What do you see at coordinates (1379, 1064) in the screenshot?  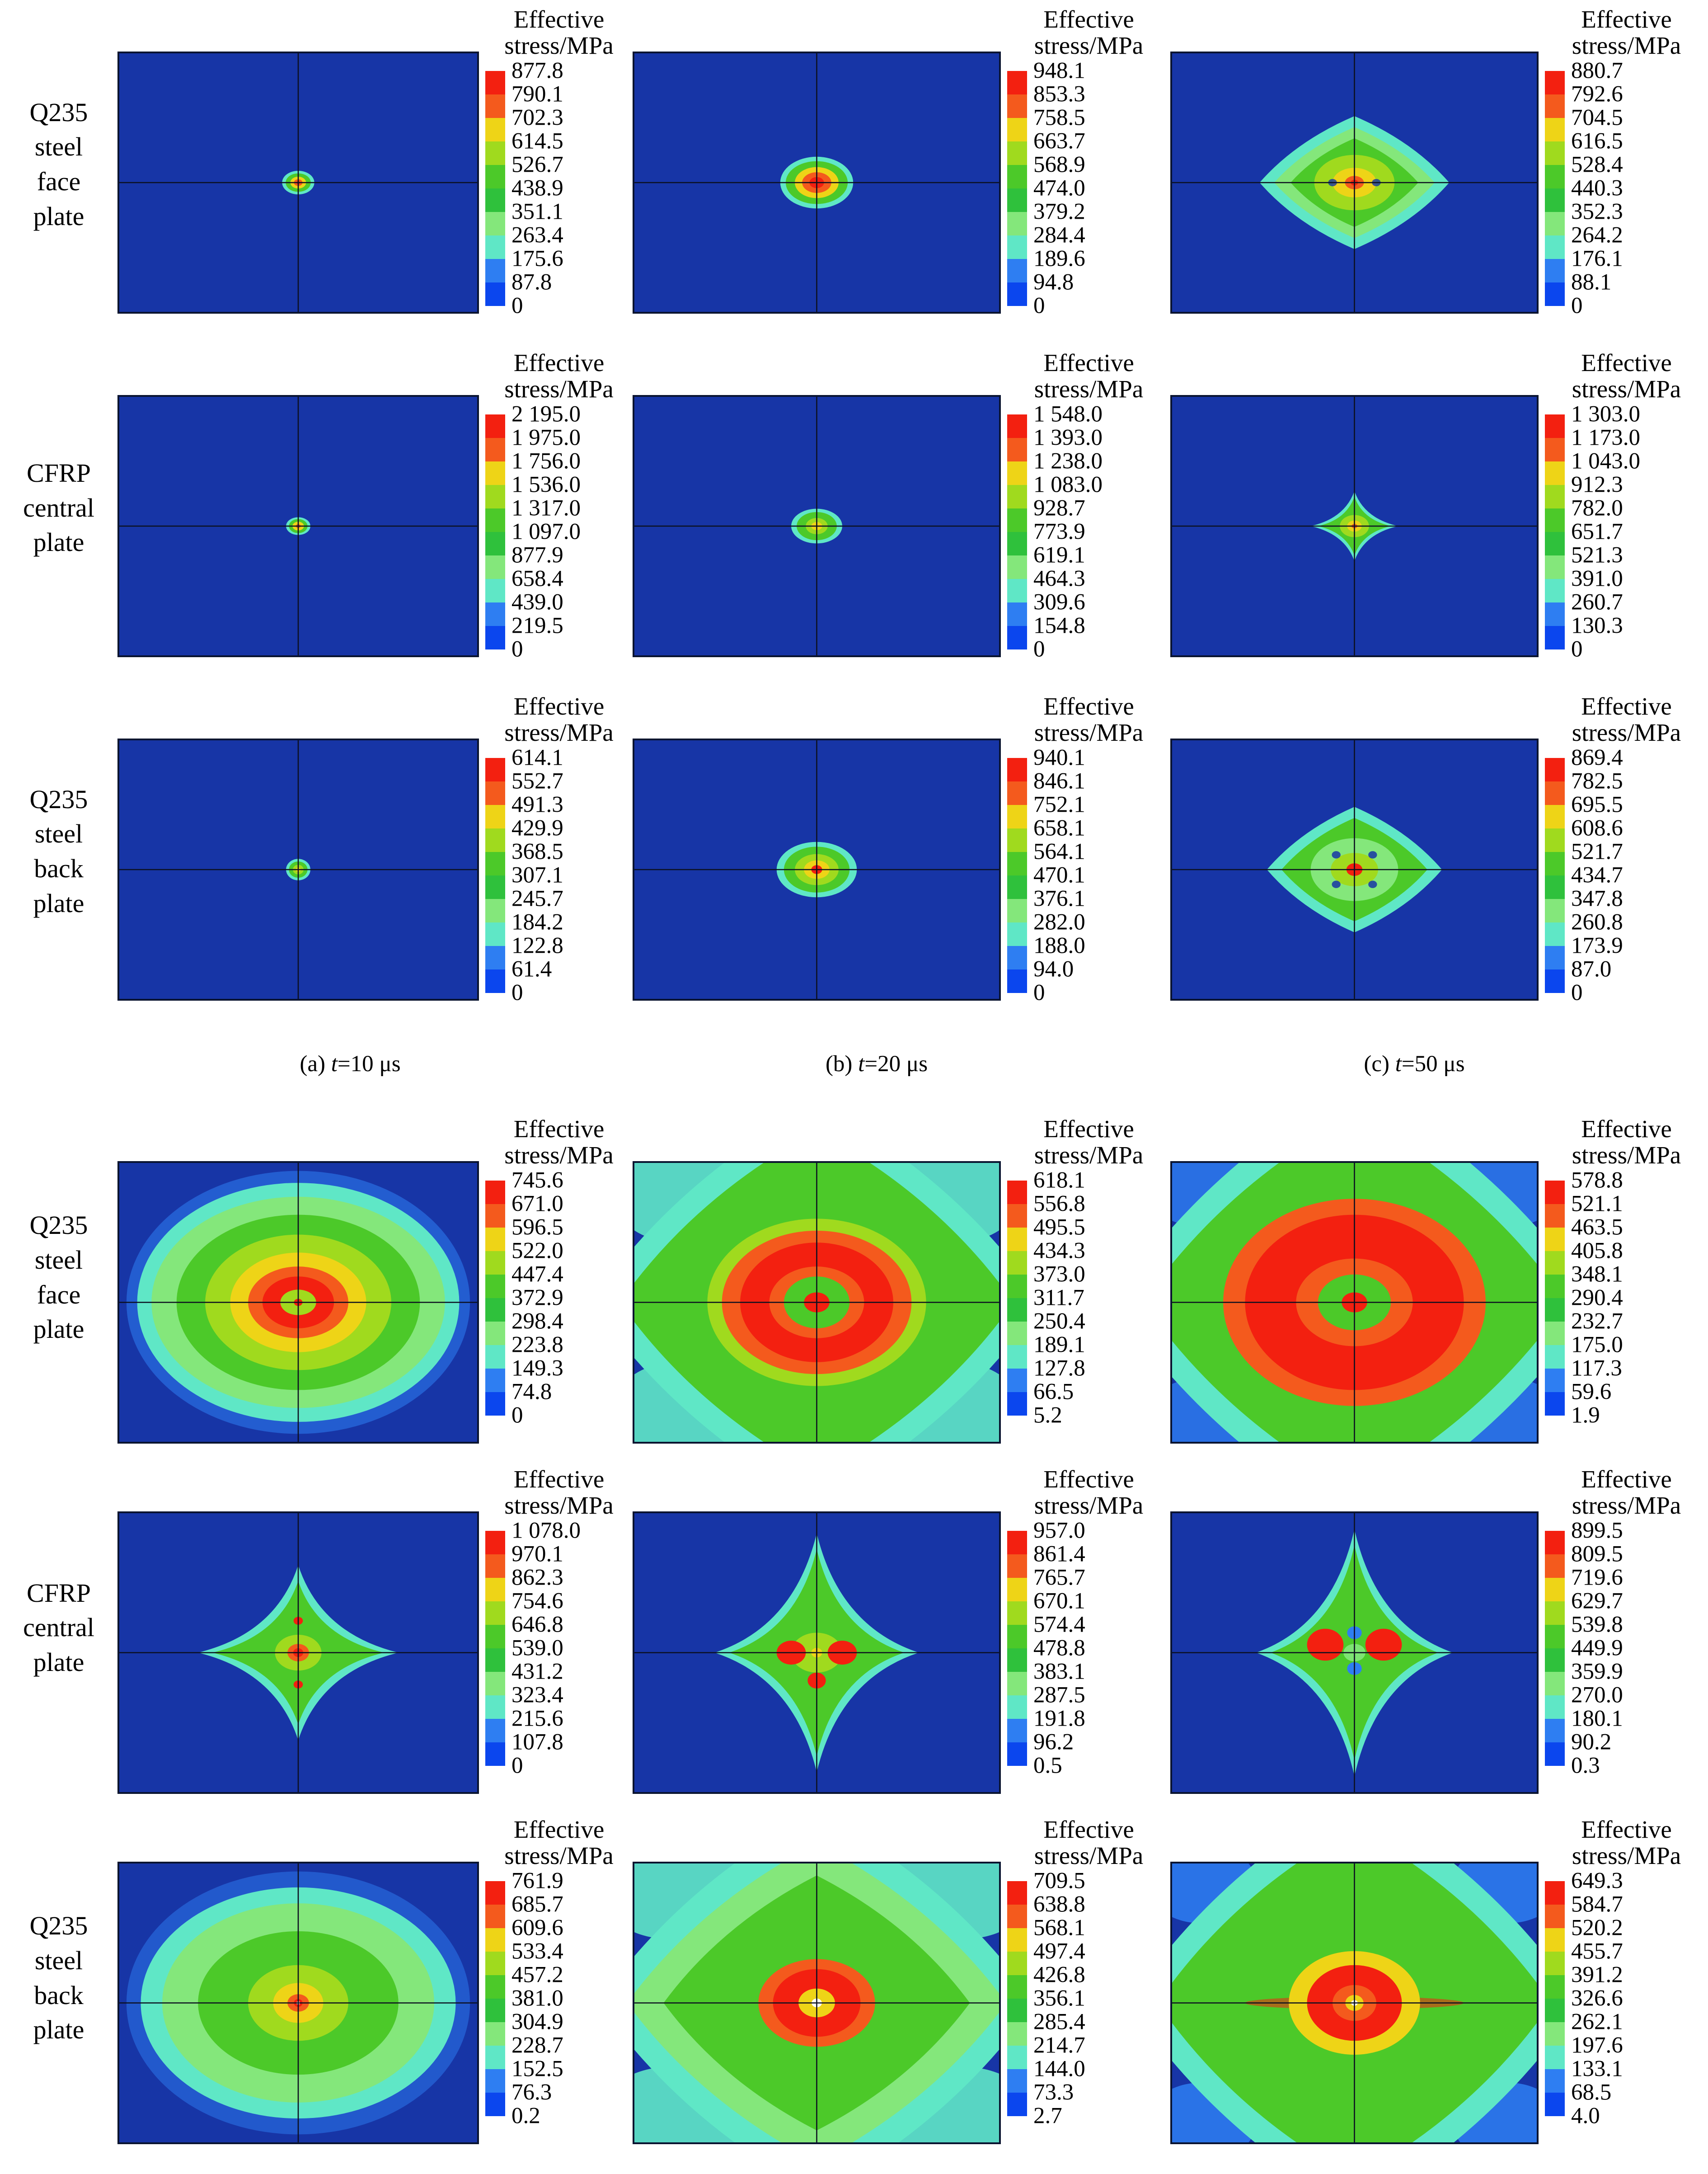 I see `caption-prefix: (c)` at bounding box center [1379, 1064].